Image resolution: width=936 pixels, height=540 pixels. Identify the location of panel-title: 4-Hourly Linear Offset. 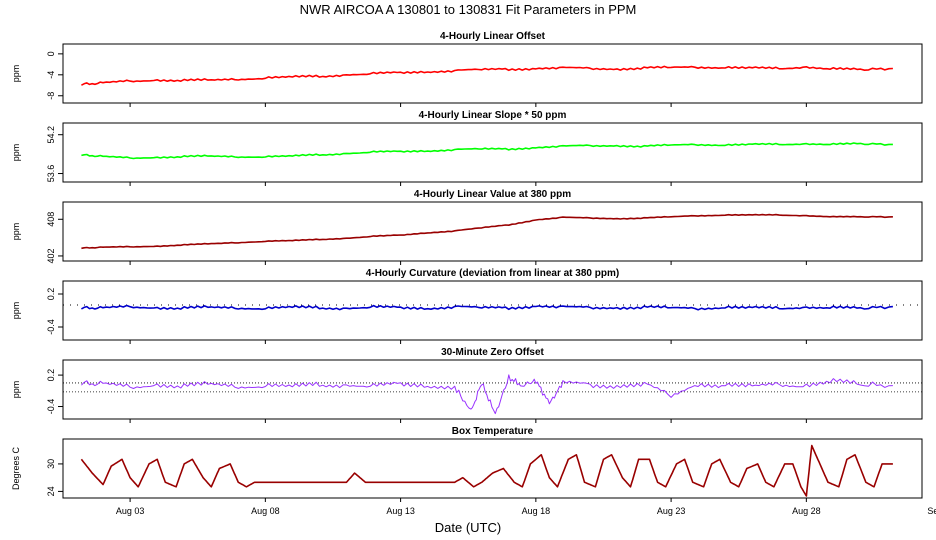
(493, 36).